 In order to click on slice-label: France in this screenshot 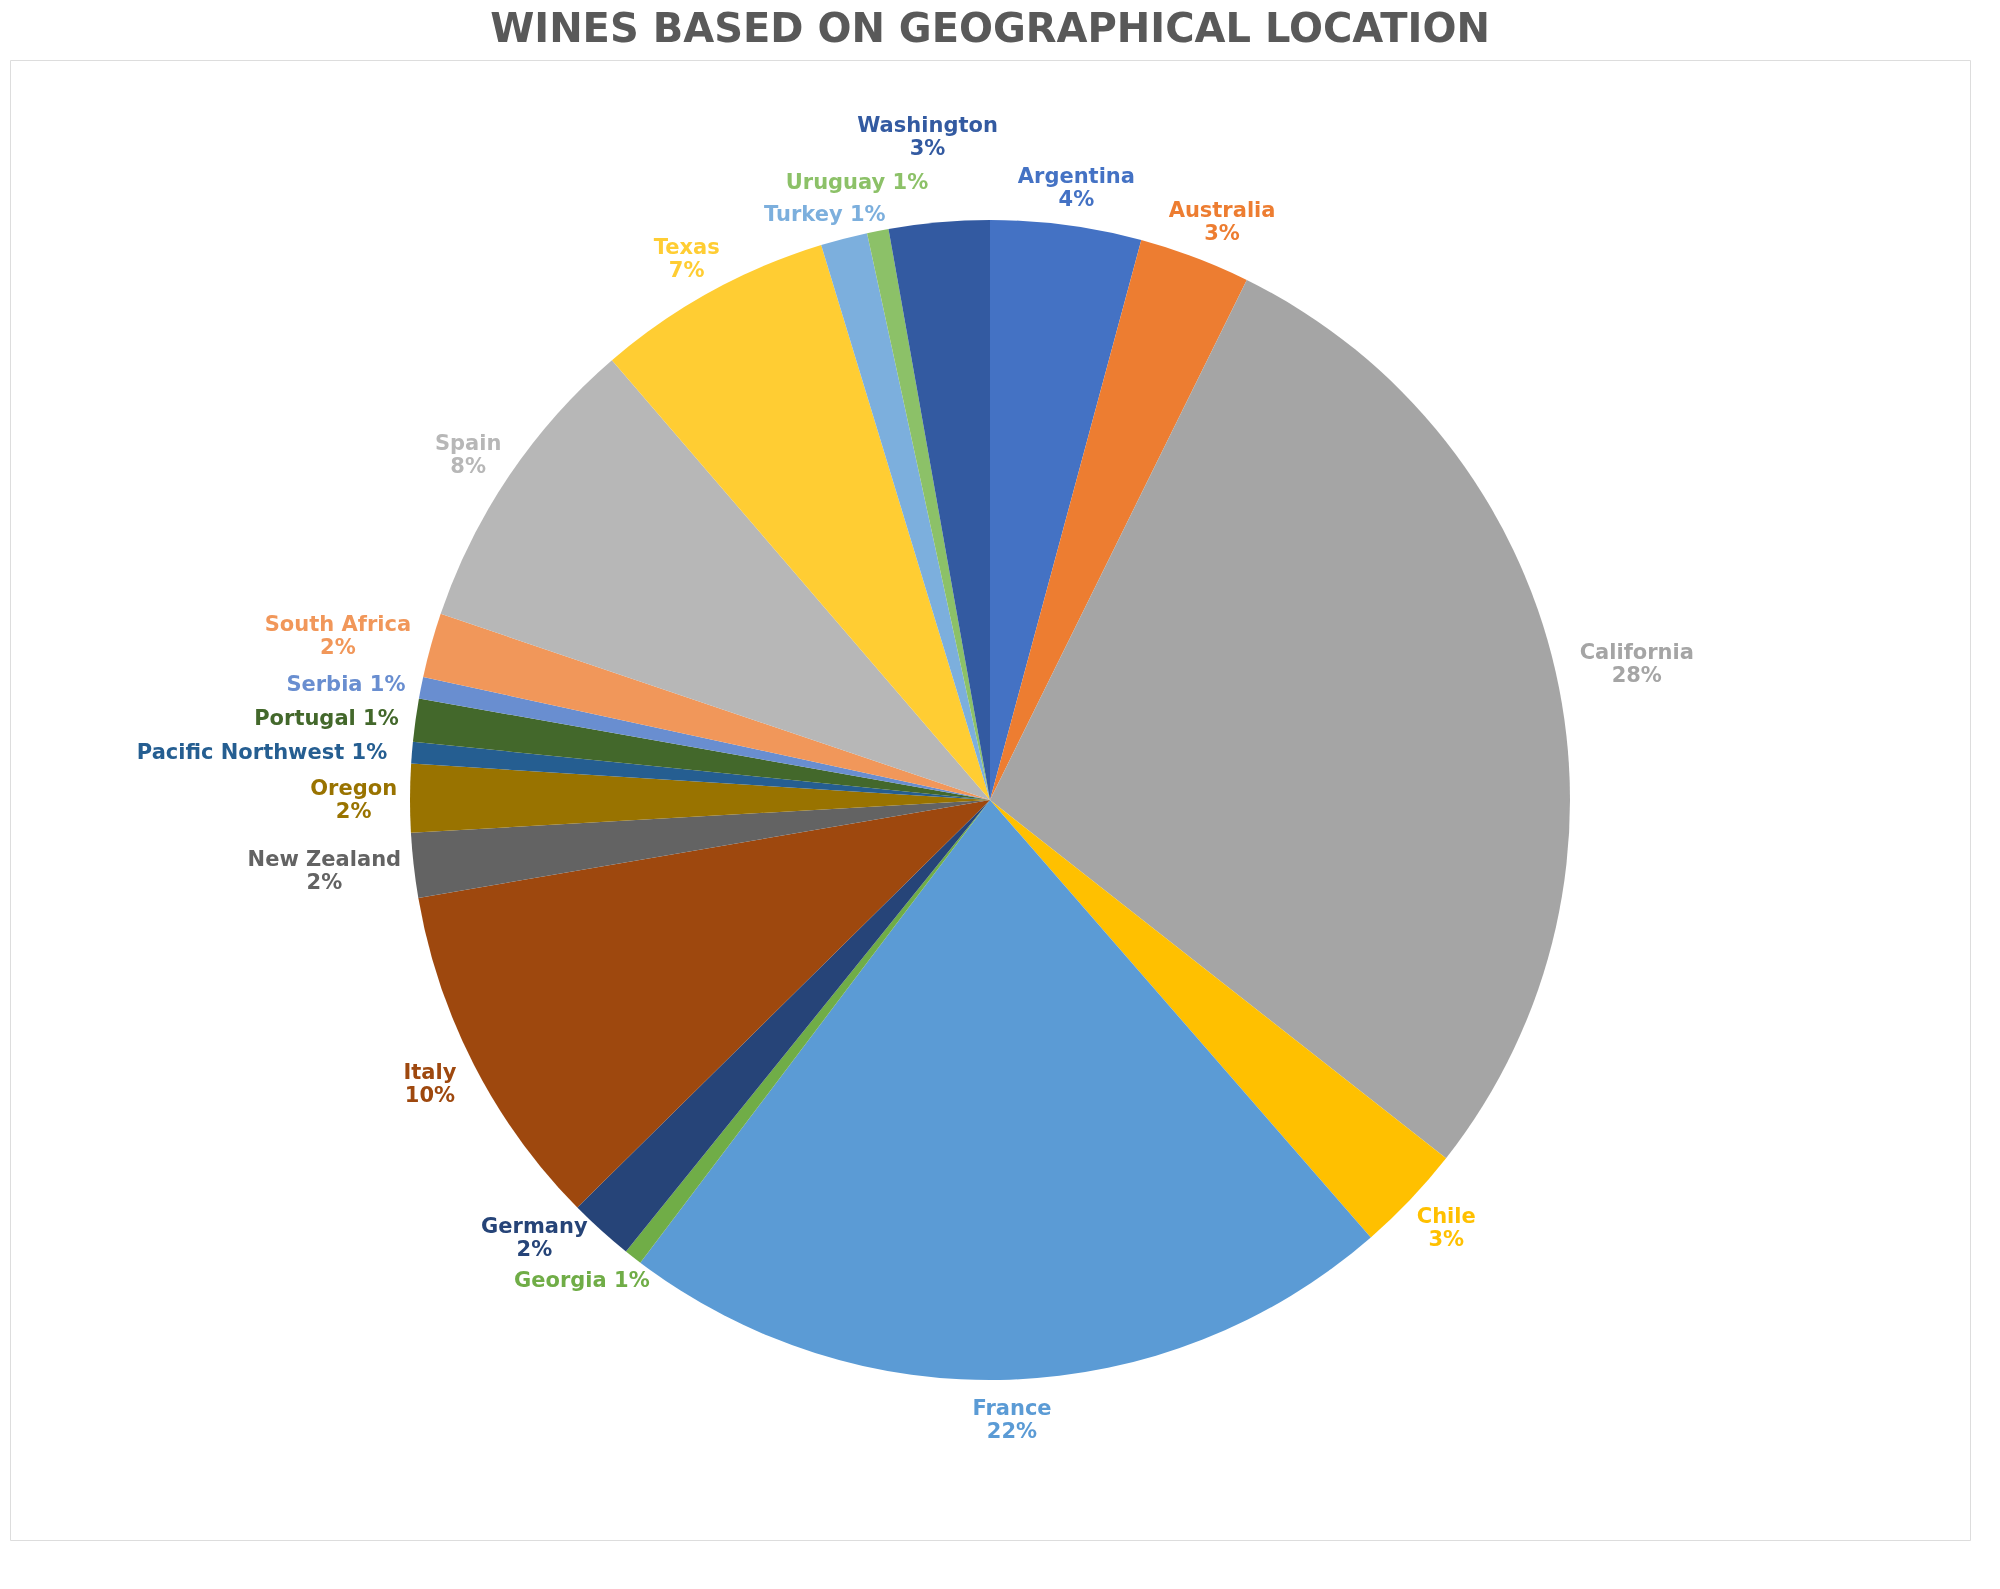, I will do `click(1012, 1408)`.